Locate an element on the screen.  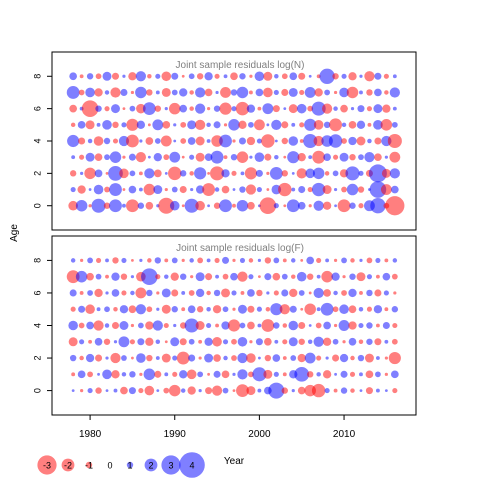
x-tick-label: 1980 is located at coordinates (90, 434).